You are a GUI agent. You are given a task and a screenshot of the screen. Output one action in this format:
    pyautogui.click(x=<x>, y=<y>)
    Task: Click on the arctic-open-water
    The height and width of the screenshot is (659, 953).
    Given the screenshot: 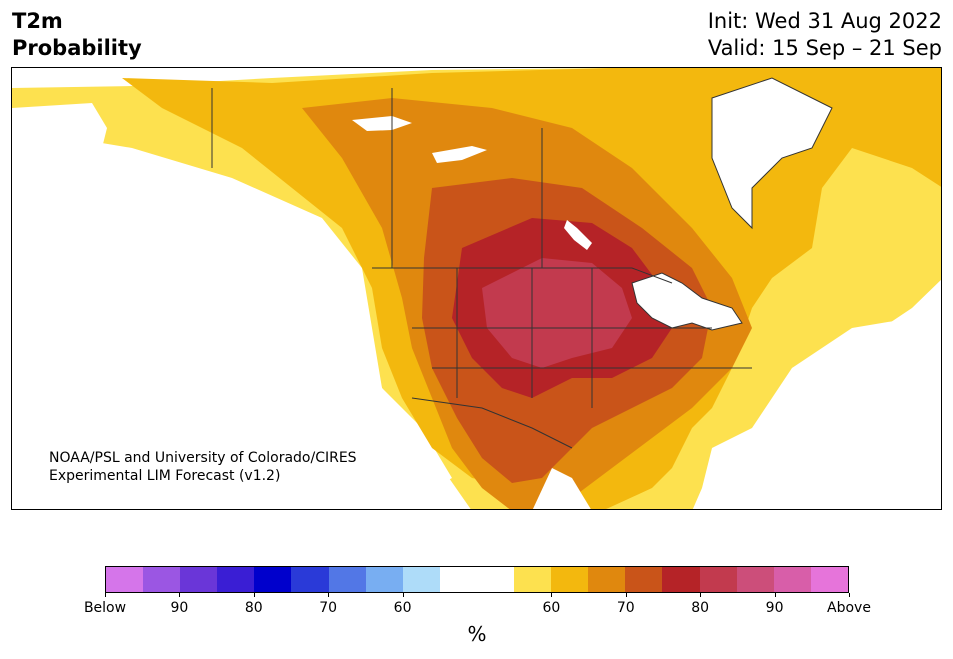 What is the action you would take?
    pyautogui.click(x=59, y=155)
    